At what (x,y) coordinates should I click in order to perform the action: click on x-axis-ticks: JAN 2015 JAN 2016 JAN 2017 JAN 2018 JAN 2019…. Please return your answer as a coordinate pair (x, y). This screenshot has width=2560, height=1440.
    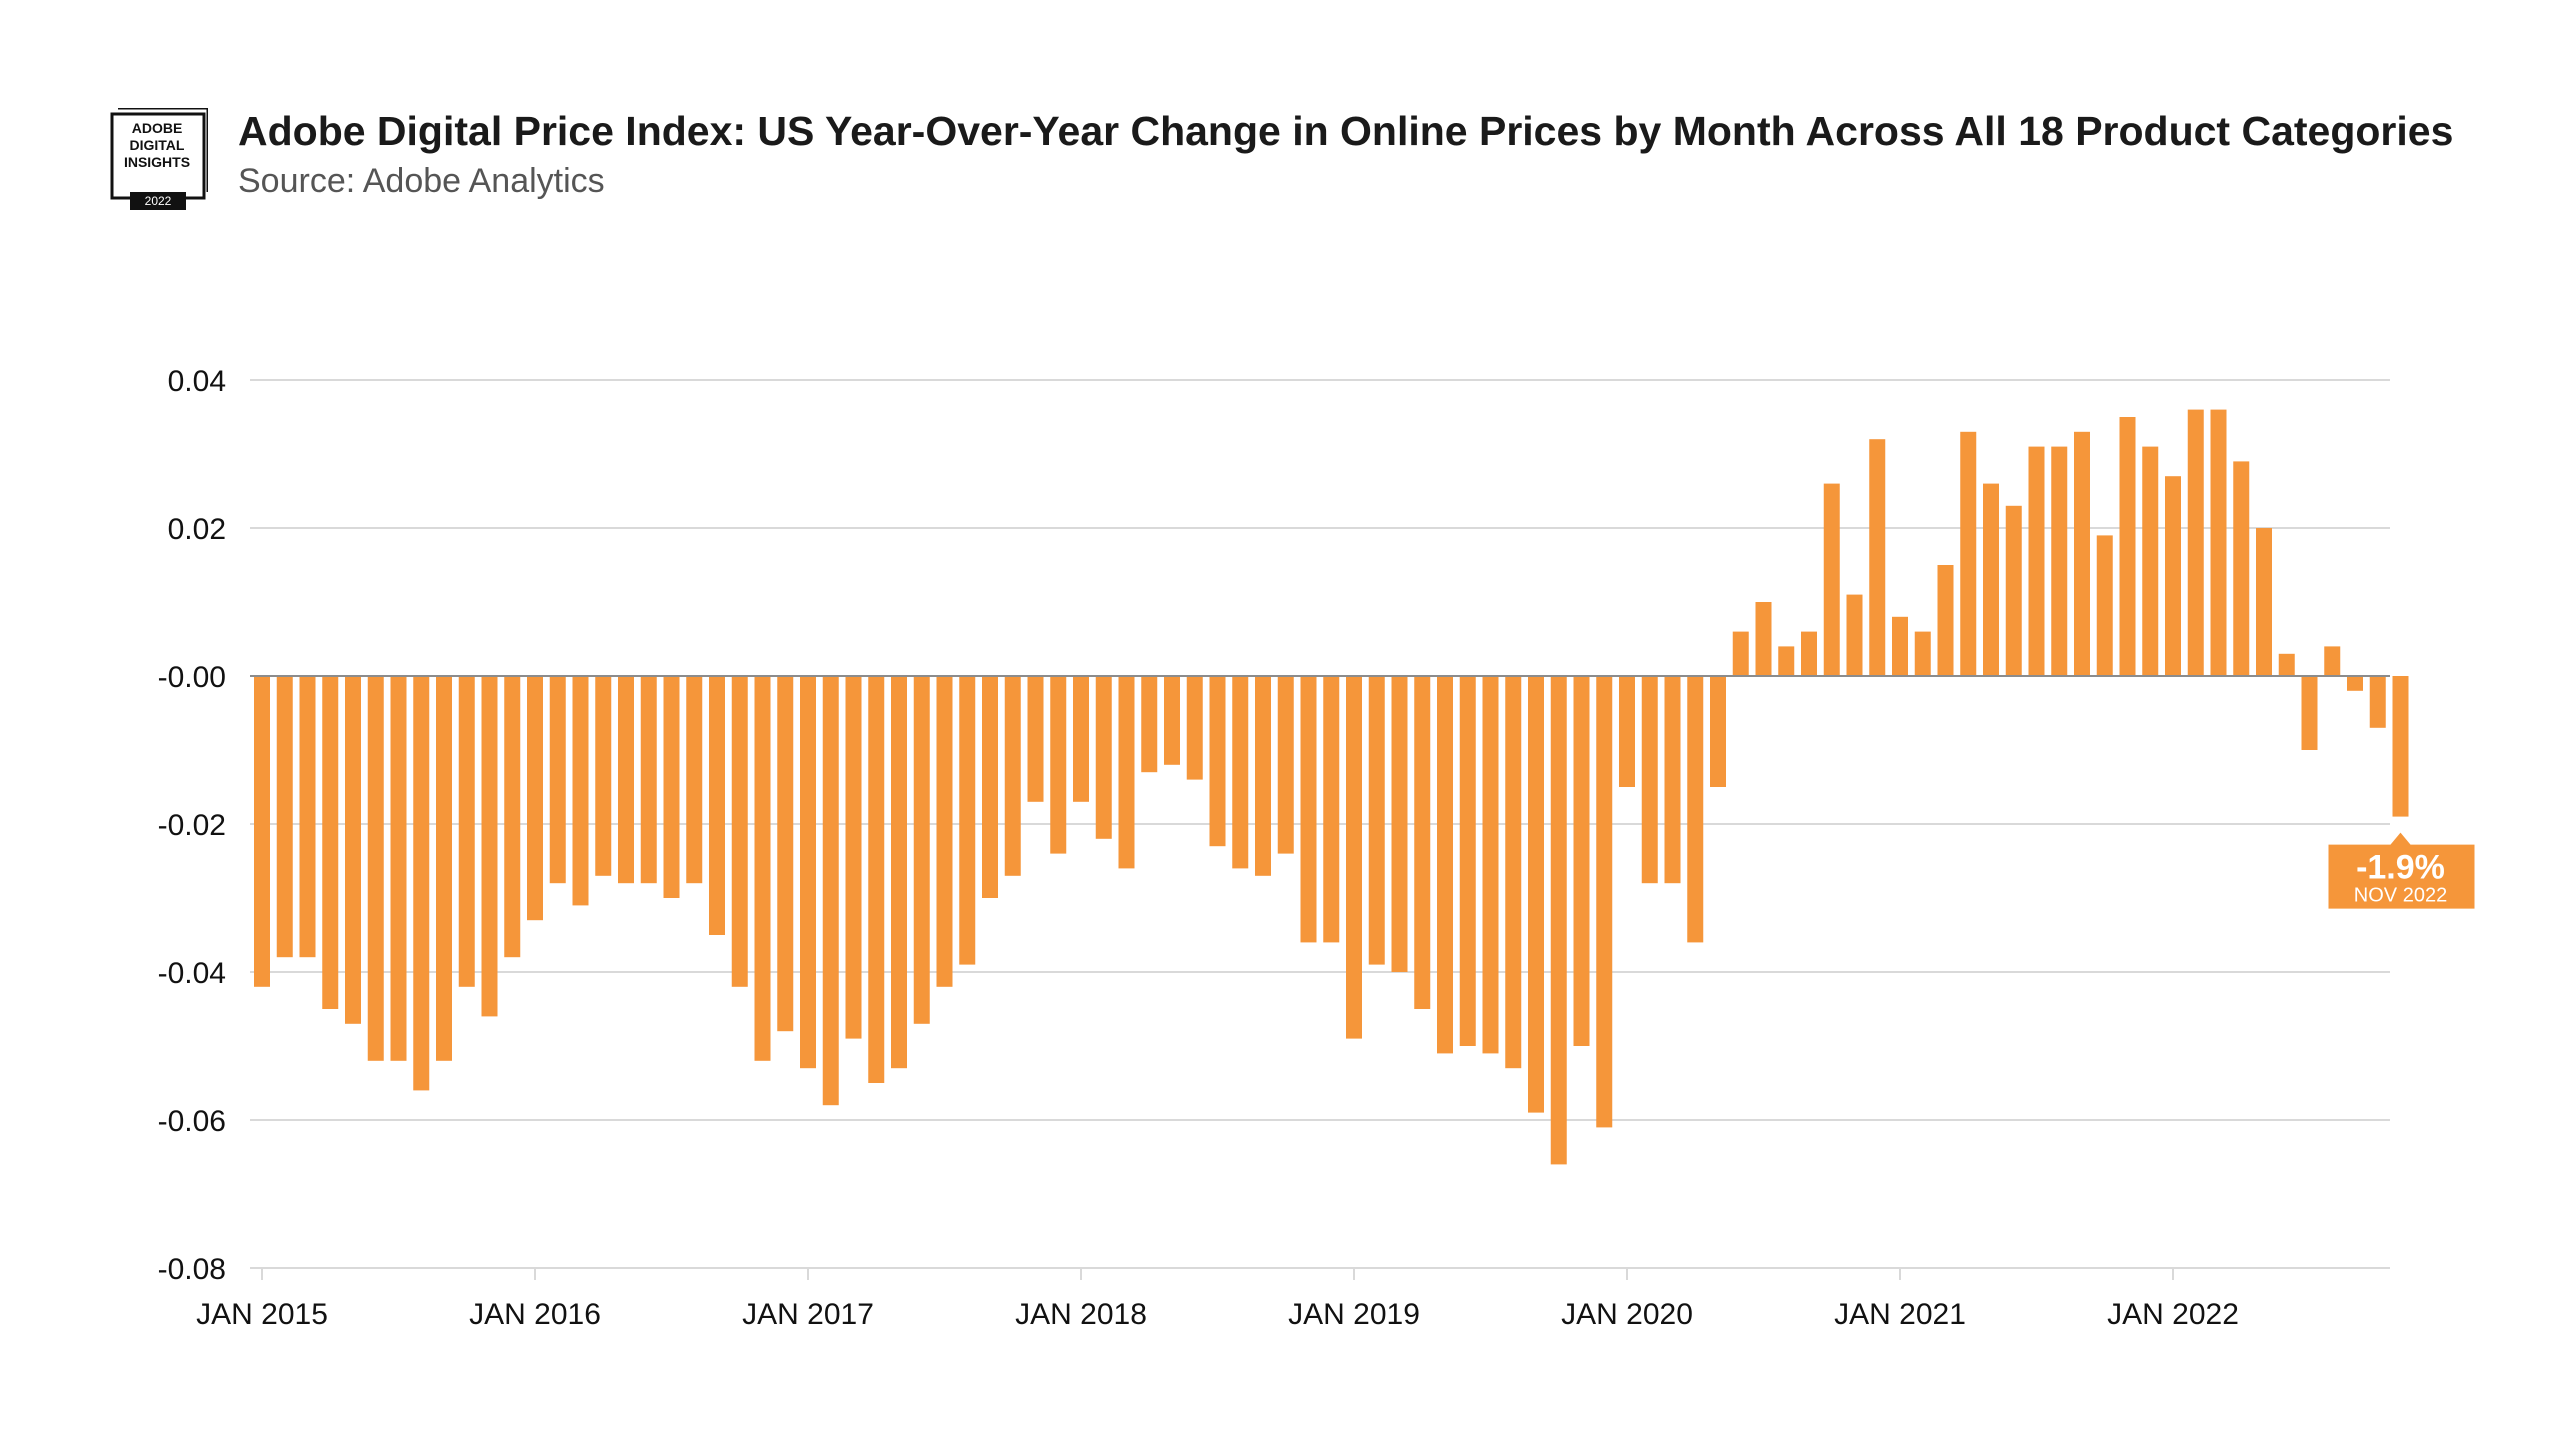
    Looking at the image, I should click on (1217, 1299).